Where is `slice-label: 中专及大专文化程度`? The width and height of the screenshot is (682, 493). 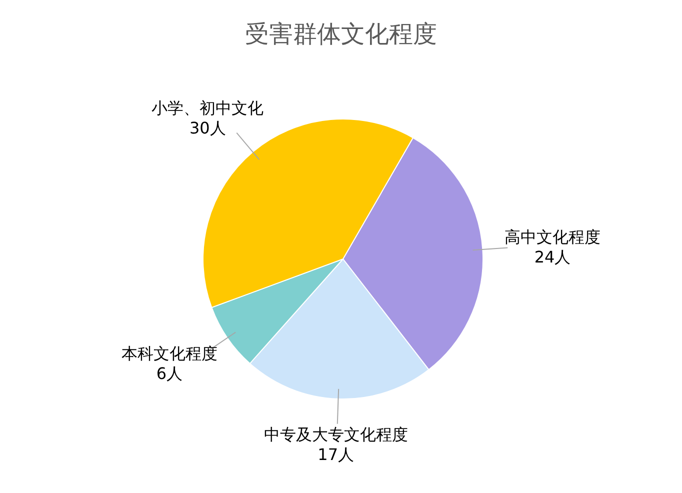 slice-label: 中专及大专文化程度 is located at coordinates (336, 434).